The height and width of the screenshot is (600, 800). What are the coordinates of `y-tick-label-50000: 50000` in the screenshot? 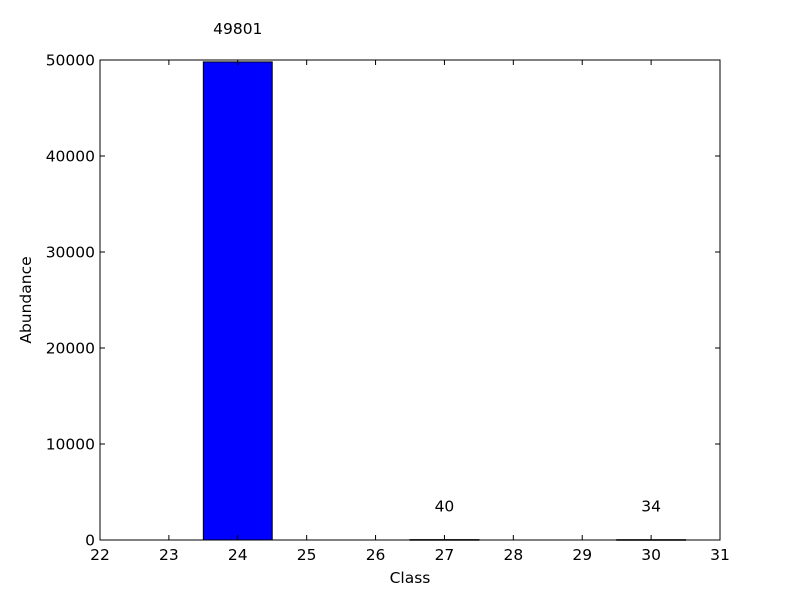 It's located at (70, 61).